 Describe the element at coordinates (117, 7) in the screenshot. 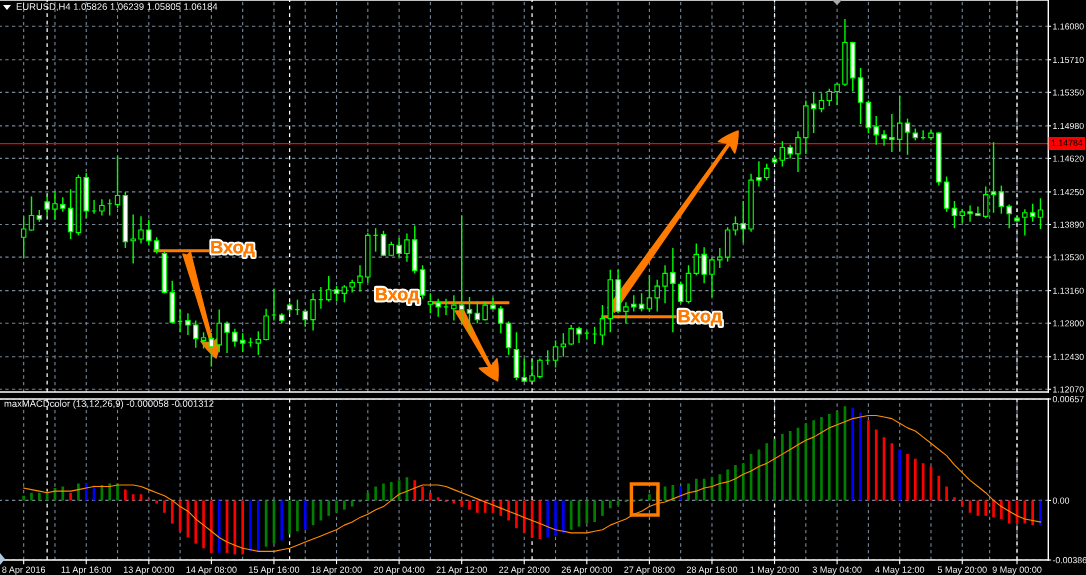

I see `chart-title: EURUSD,H4 1.05826 1.06239 1.05805 1.06184` at that location.